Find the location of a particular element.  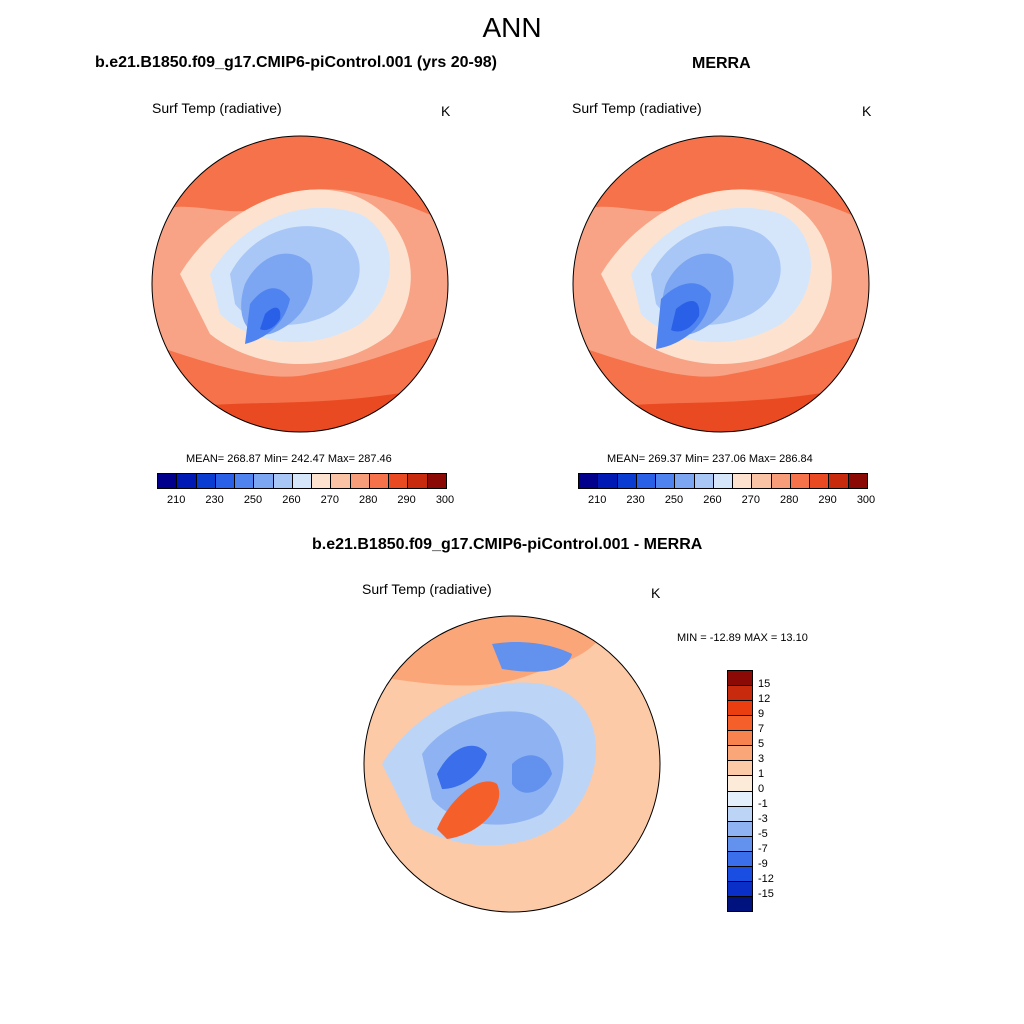

panel2-variable-label: Surf Temp (radiative) is located at coordinates (637, 108).